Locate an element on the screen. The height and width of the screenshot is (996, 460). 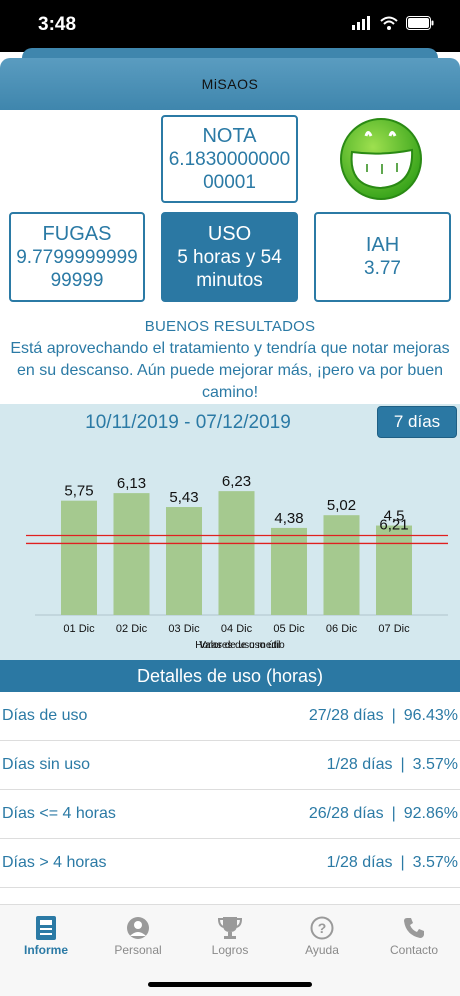
user-icon is located at coordinates (138, 928).